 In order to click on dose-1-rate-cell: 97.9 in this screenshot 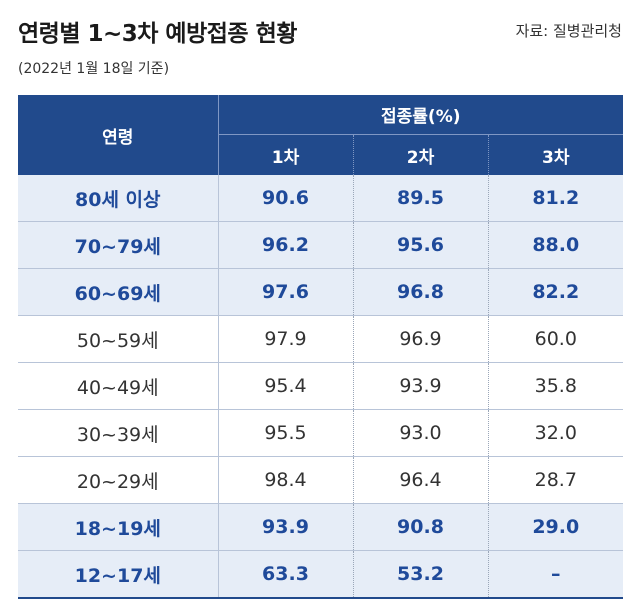, I will do `click(286, 339)`.